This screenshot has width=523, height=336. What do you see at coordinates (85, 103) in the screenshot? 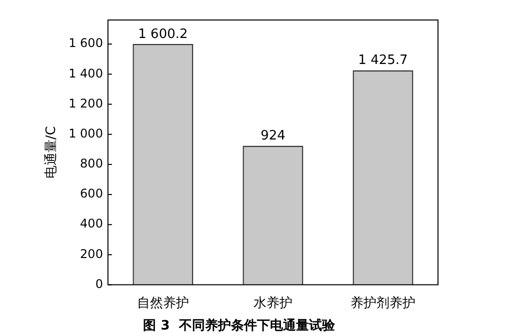
I see `y-tick-label: 1 200` at bounding box center [85, 103].